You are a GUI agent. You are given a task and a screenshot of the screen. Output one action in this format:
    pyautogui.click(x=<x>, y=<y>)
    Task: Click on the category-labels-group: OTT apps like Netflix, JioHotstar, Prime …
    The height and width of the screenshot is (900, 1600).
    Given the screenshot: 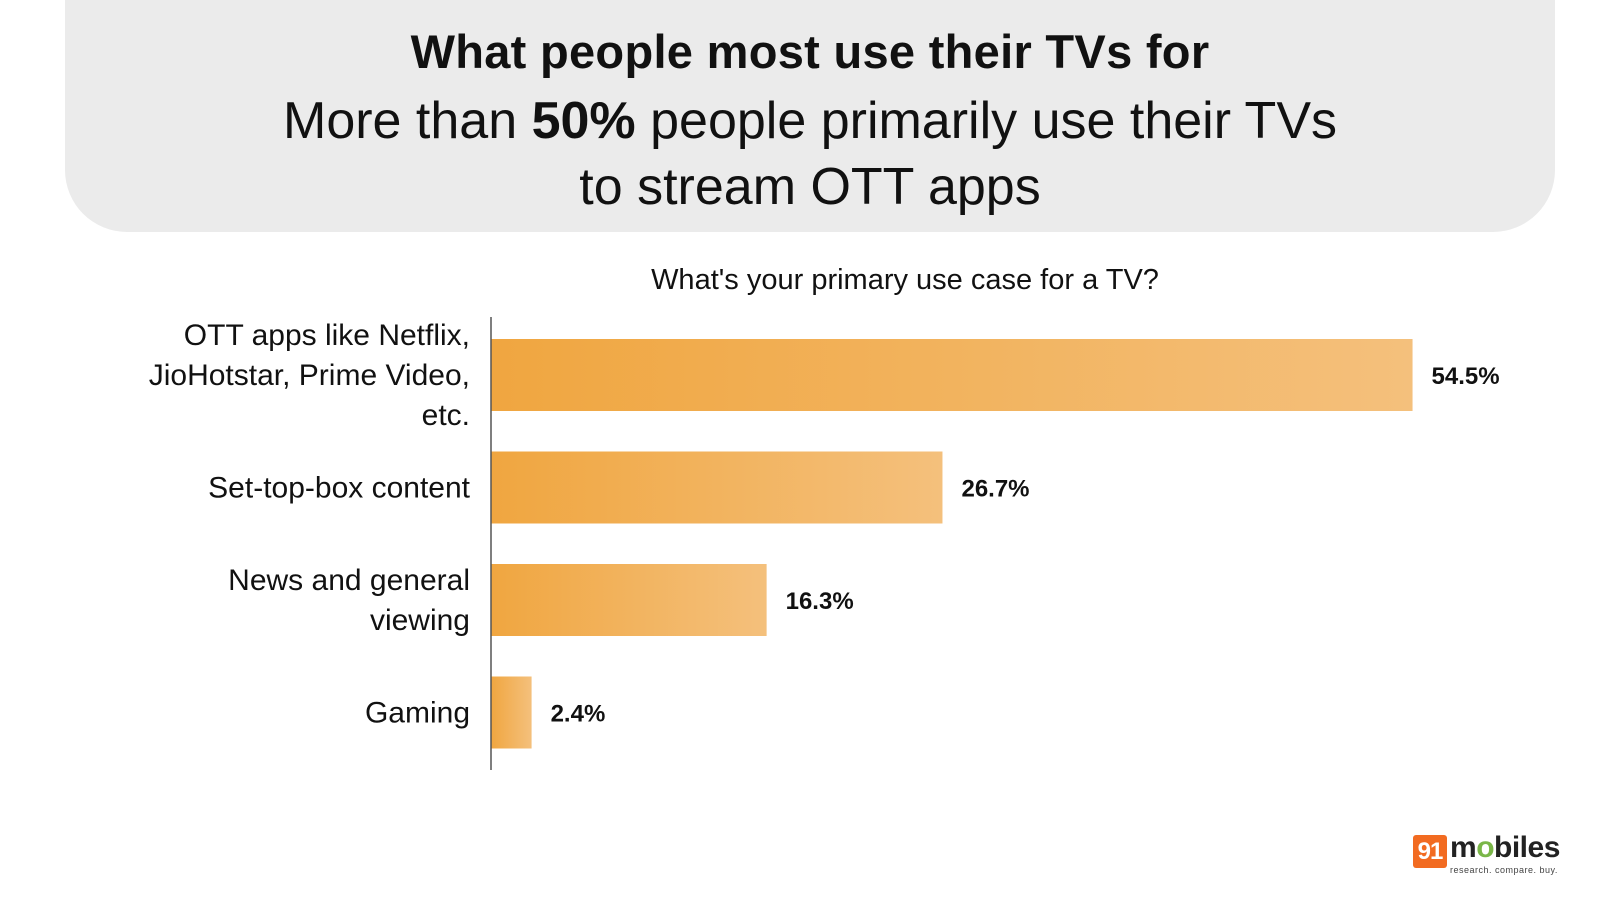 What is the action you would take?
    pyautogui.click(x=310, y=524)
    